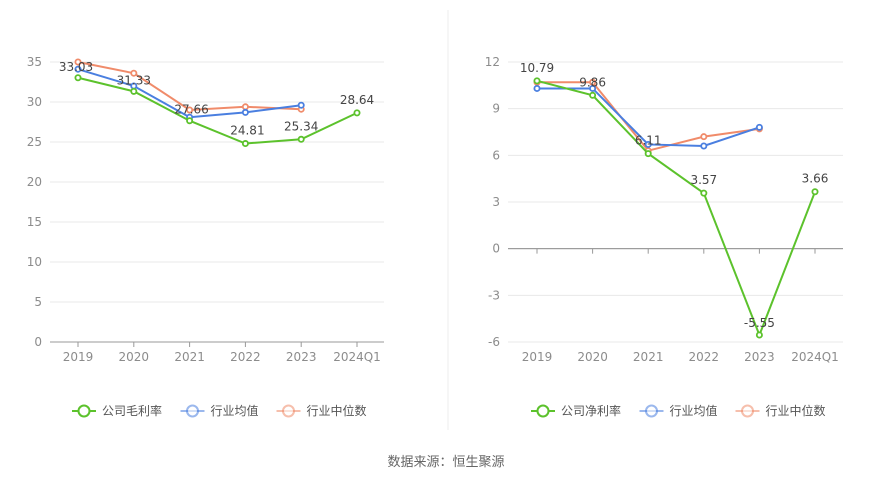 Image resolution: width=893 pixels, height=481 pixels. What do you see at coordinates (301, 126) in the screenshot?
I see `data-label: 25.34` at bounding box center [301, 126].